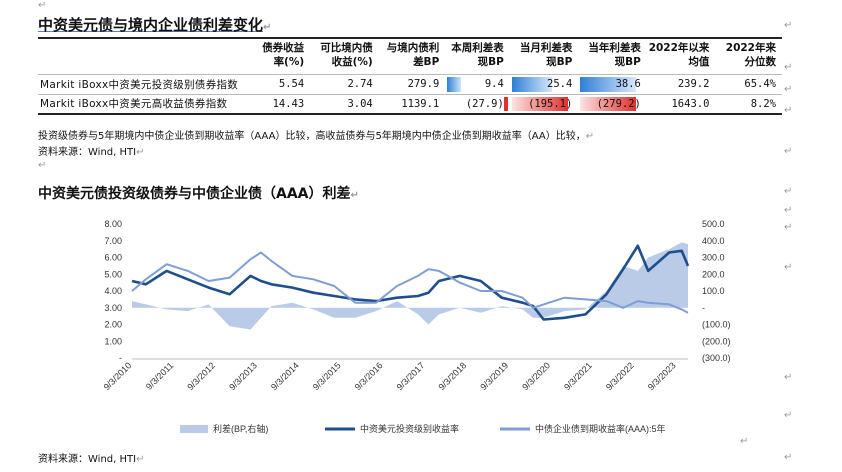  Describe the element at coordinates (477, 104) in the screenshot. I see `cell-week: (27.9)` at that location.